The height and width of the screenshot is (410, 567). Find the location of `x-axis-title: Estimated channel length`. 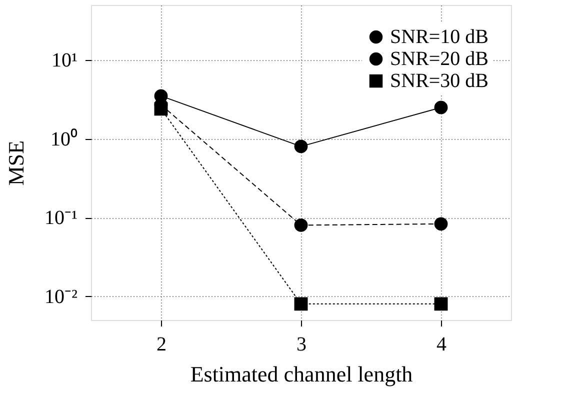

x-axis-title: Estimated channel length is located at coordinates (301, 374).